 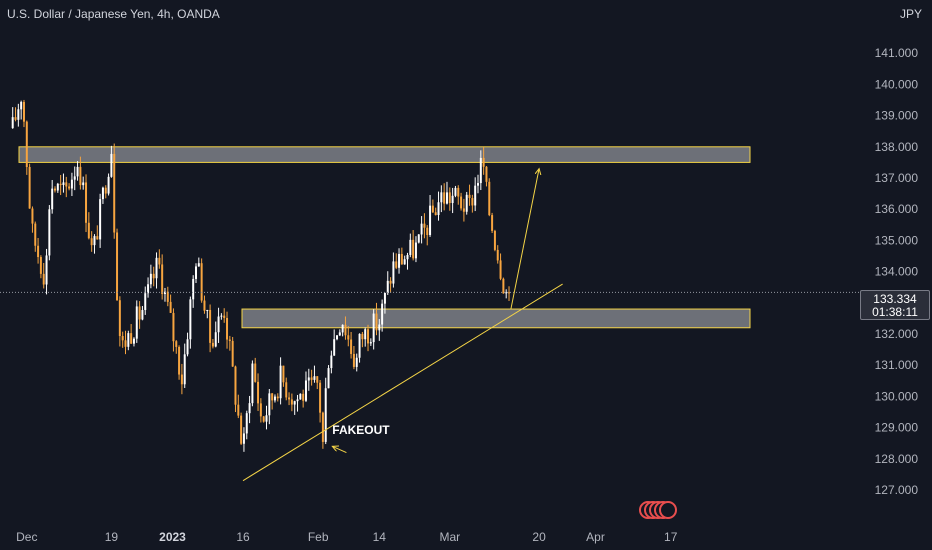 I want to click on price-tick-label: 132.000, so click(x=897, y=334).